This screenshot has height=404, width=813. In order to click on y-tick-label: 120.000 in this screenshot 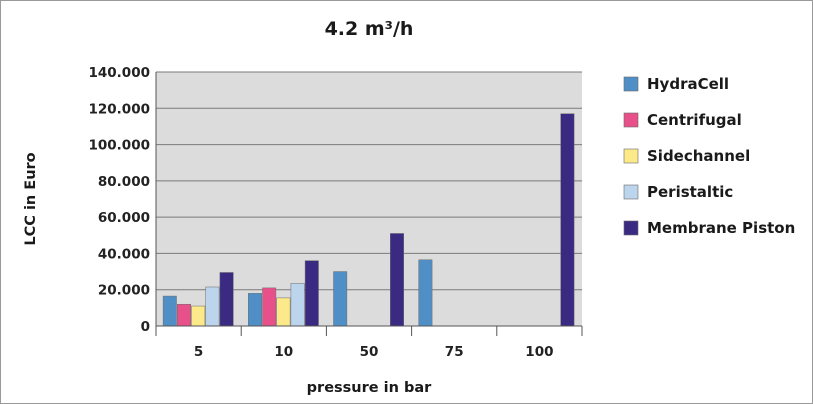, I will do `click(120, 109)`.